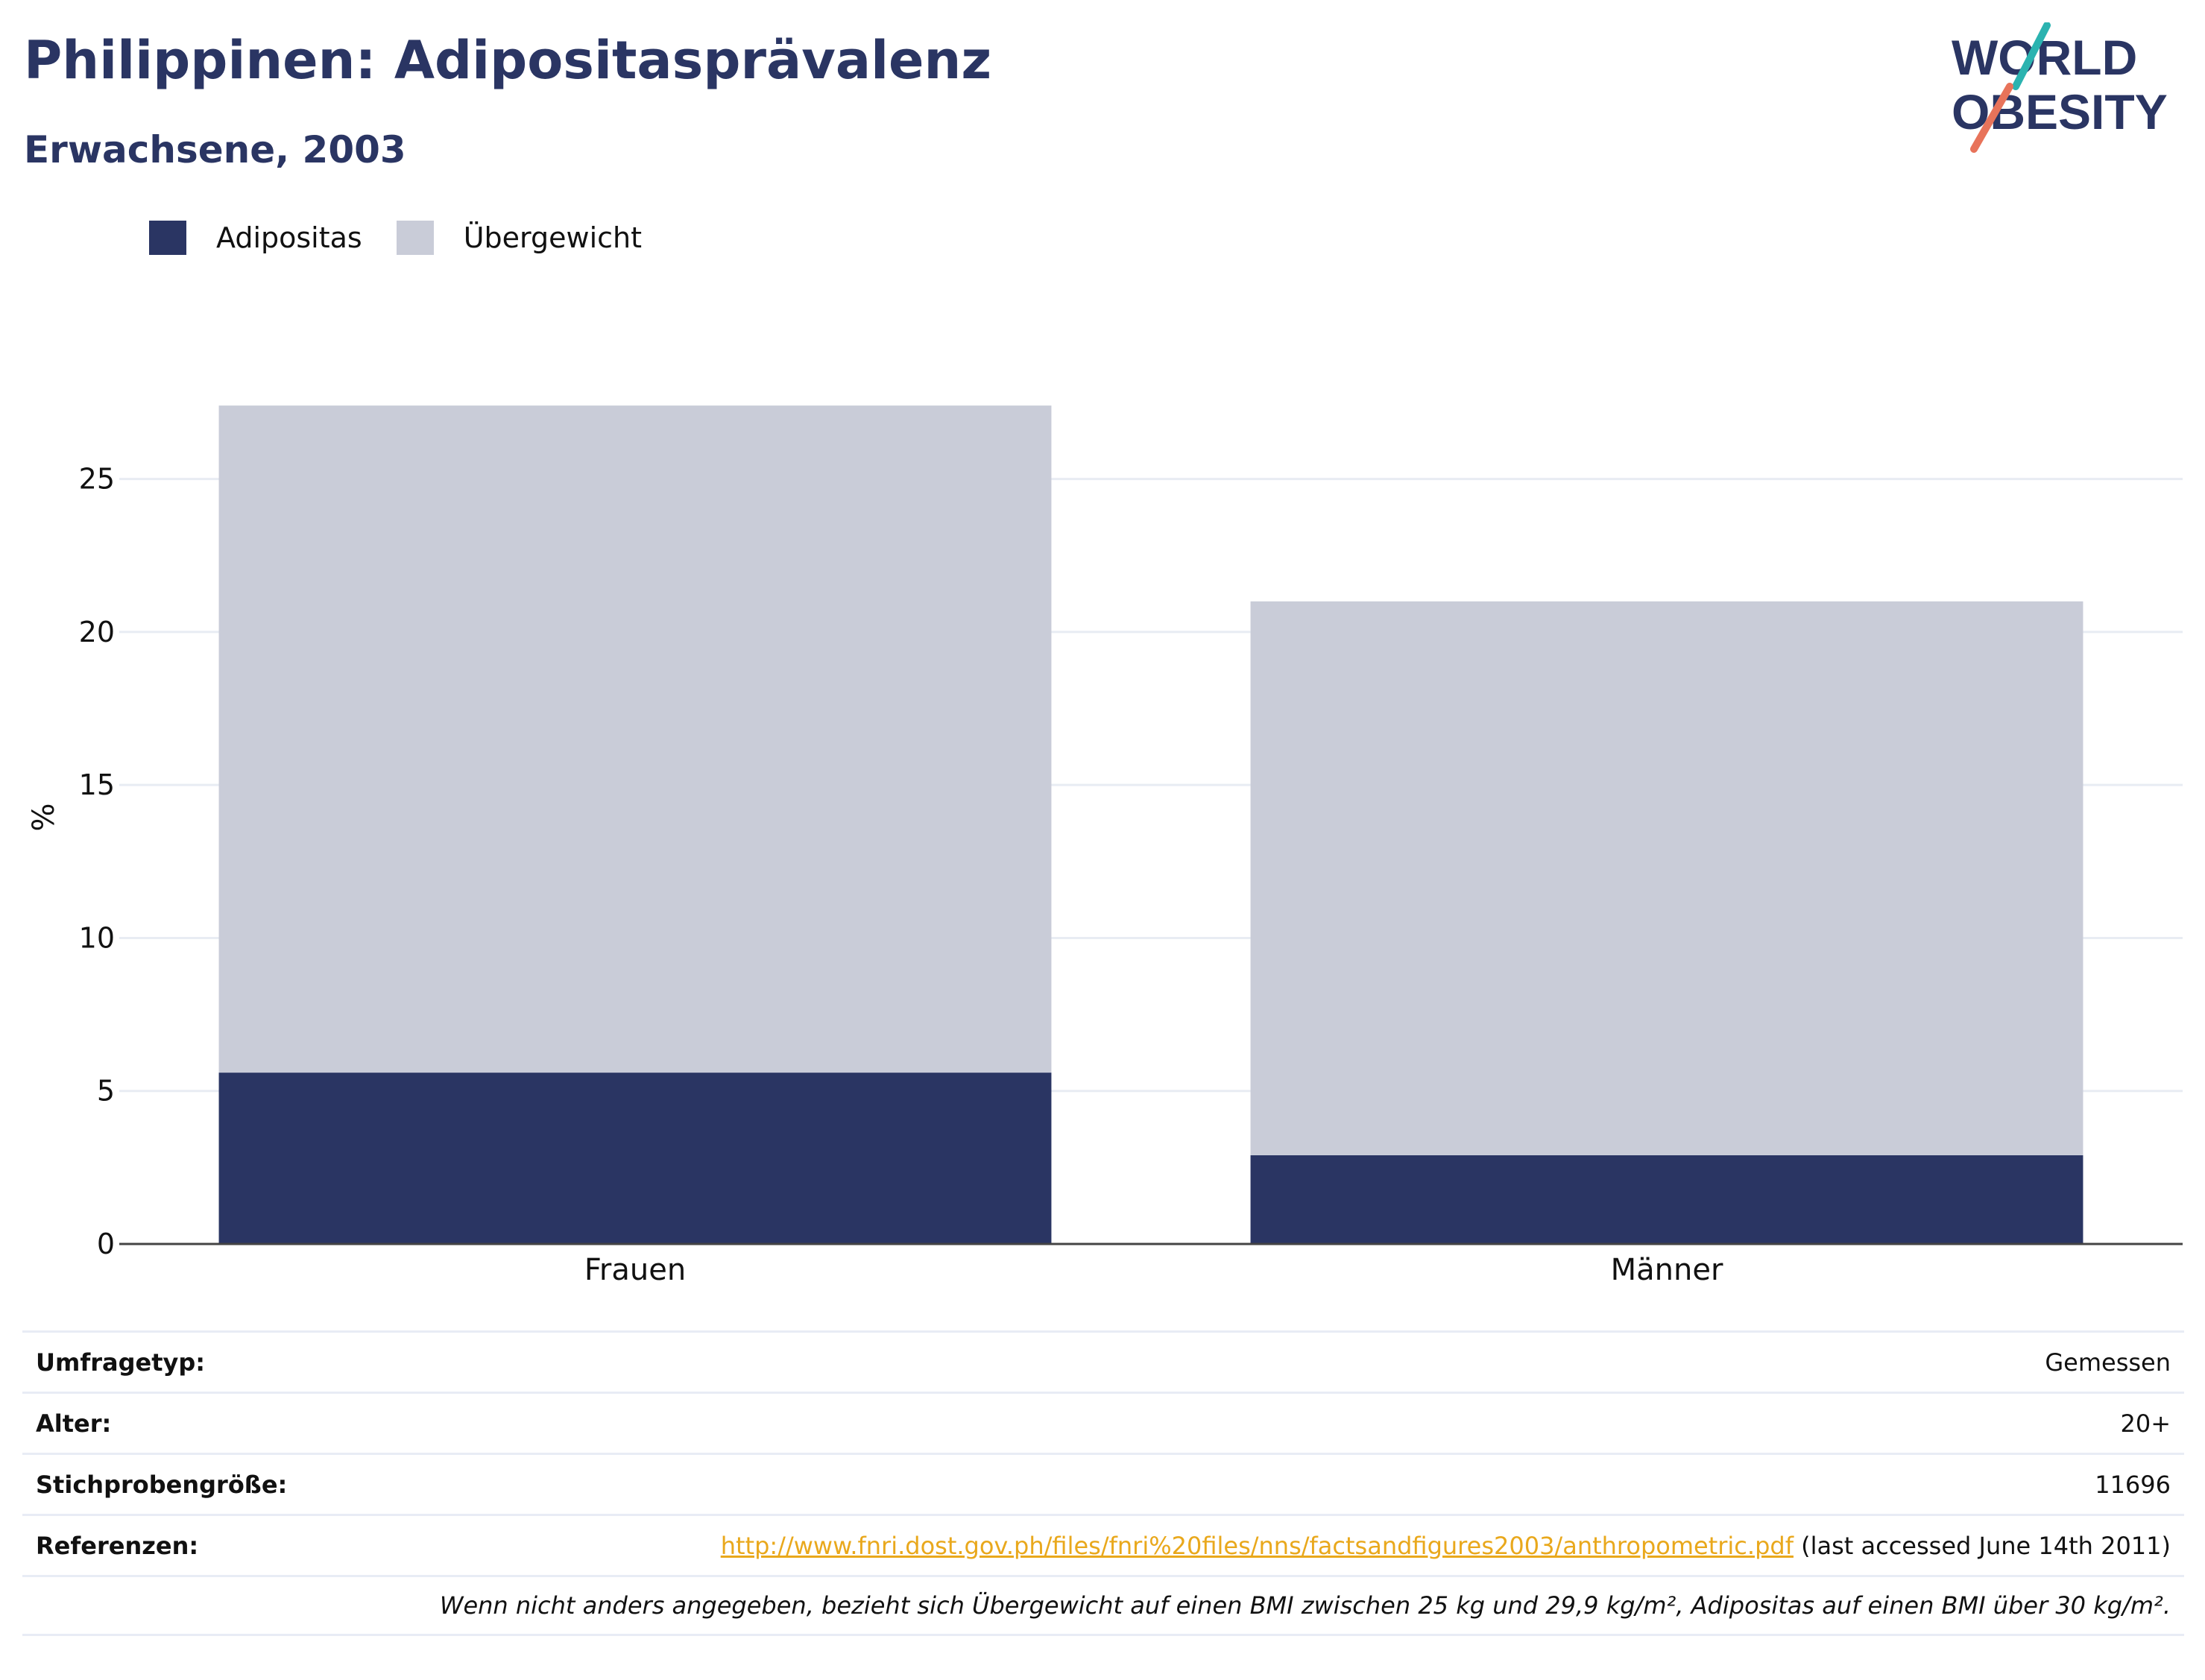 The image size is (2205, 1680). I want to click on legend-item-obesity: Adipositas, so click(255, 238).